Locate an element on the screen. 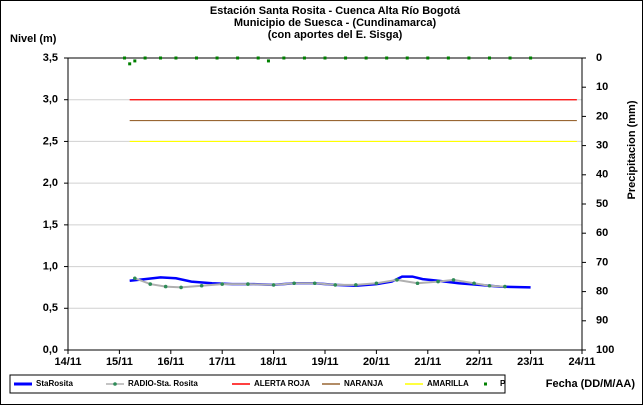 Image resolution: width=643 pixels, height=410 pixels. chart-title: Municipio de Suesca - (Cundinamarca) is located at coordinates (335, 23).